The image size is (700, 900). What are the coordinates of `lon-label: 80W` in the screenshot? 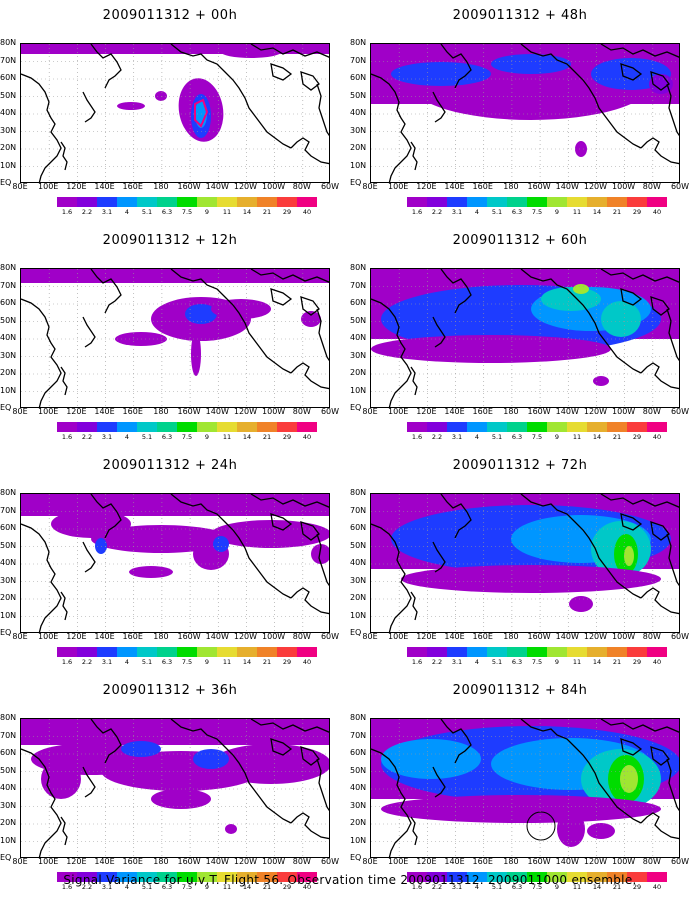 It's located at (651, 636).